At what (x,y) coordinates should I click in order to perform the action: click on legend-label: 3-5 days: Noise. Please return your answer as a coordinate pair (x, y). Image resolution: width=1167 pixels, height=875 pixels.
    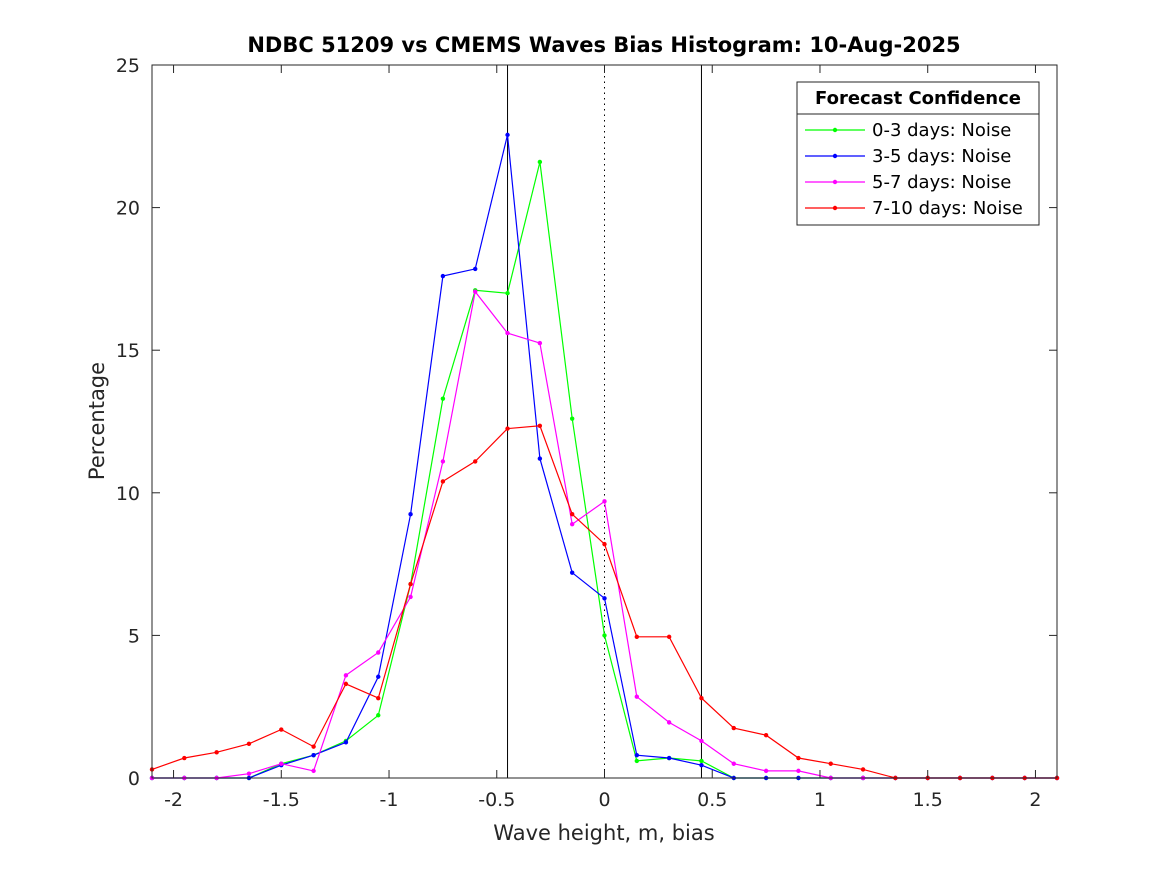
    Looking at the image, I should click on (941, 156).